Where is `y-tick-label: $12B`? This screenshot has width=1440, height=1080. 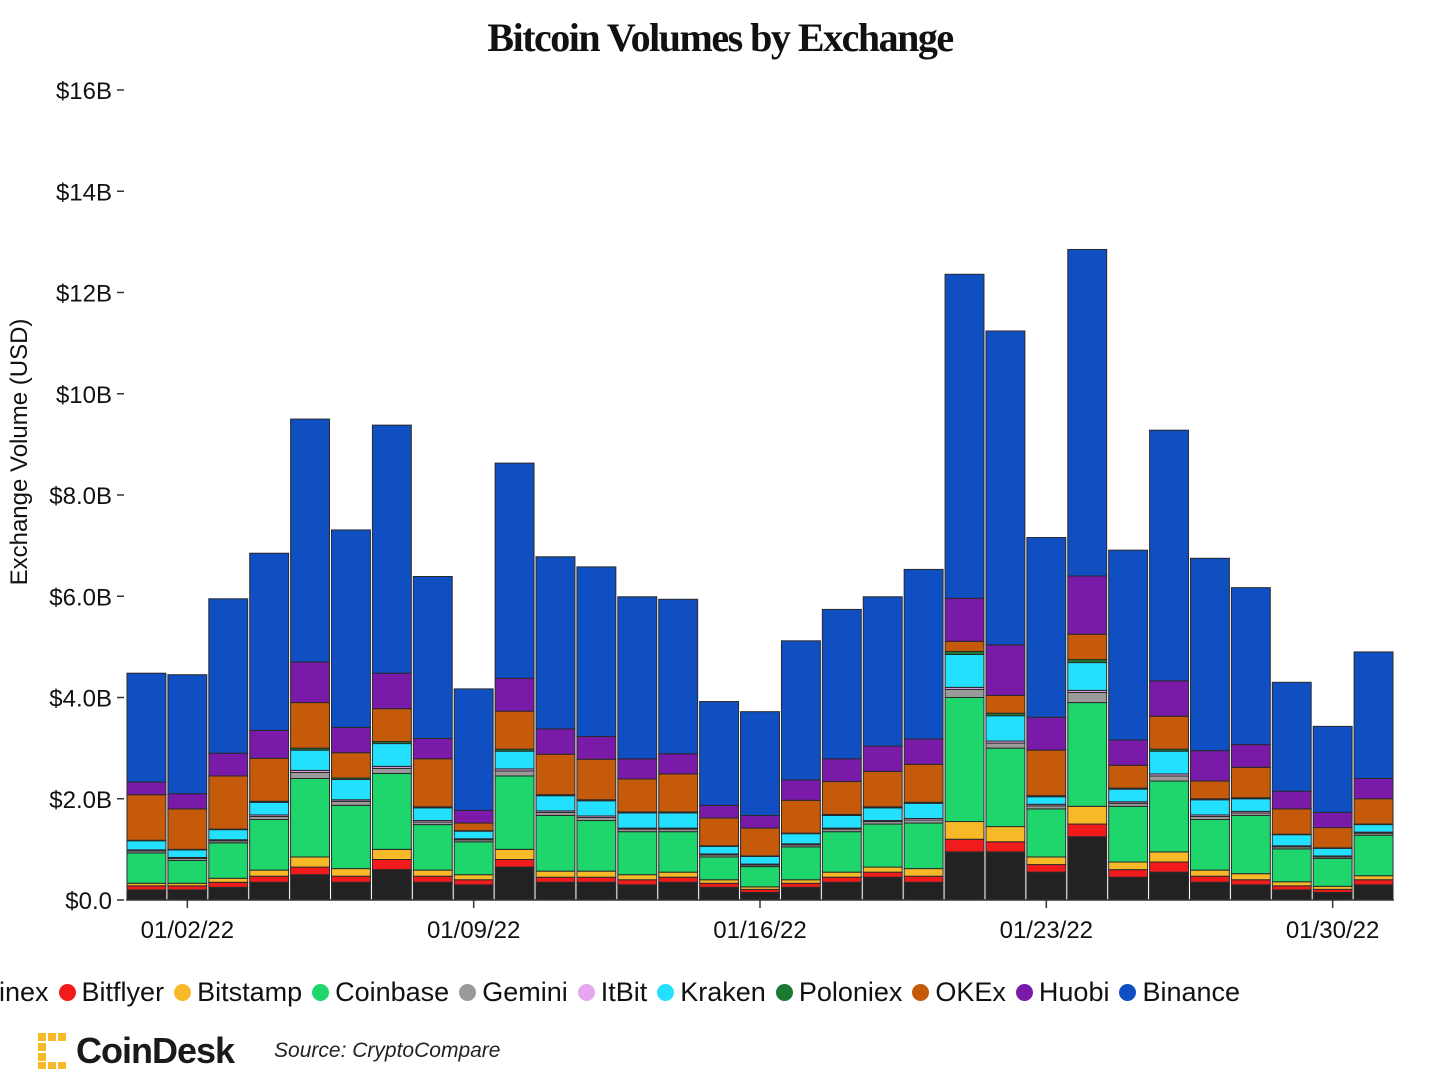
y-tick-label: $12B is located at coordinates (84, 294).